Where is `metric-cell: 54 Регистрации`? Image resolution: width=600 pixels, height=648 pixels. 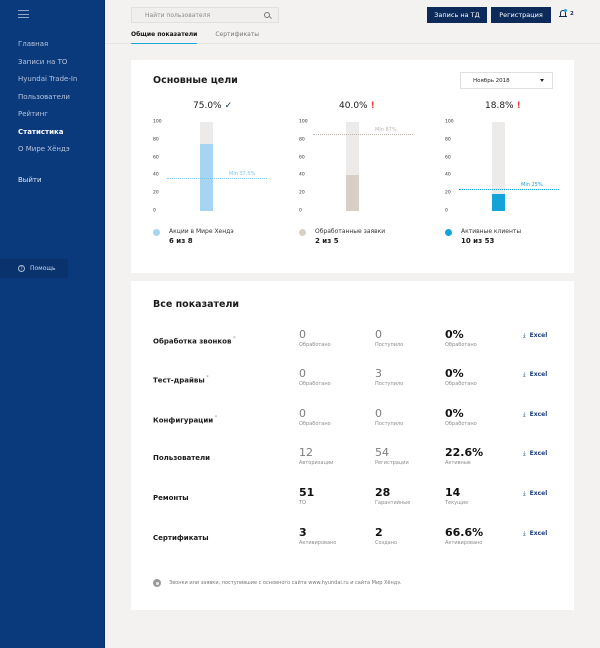 metric-cell: 54 Регистрации is located at coordinates (392, 456).